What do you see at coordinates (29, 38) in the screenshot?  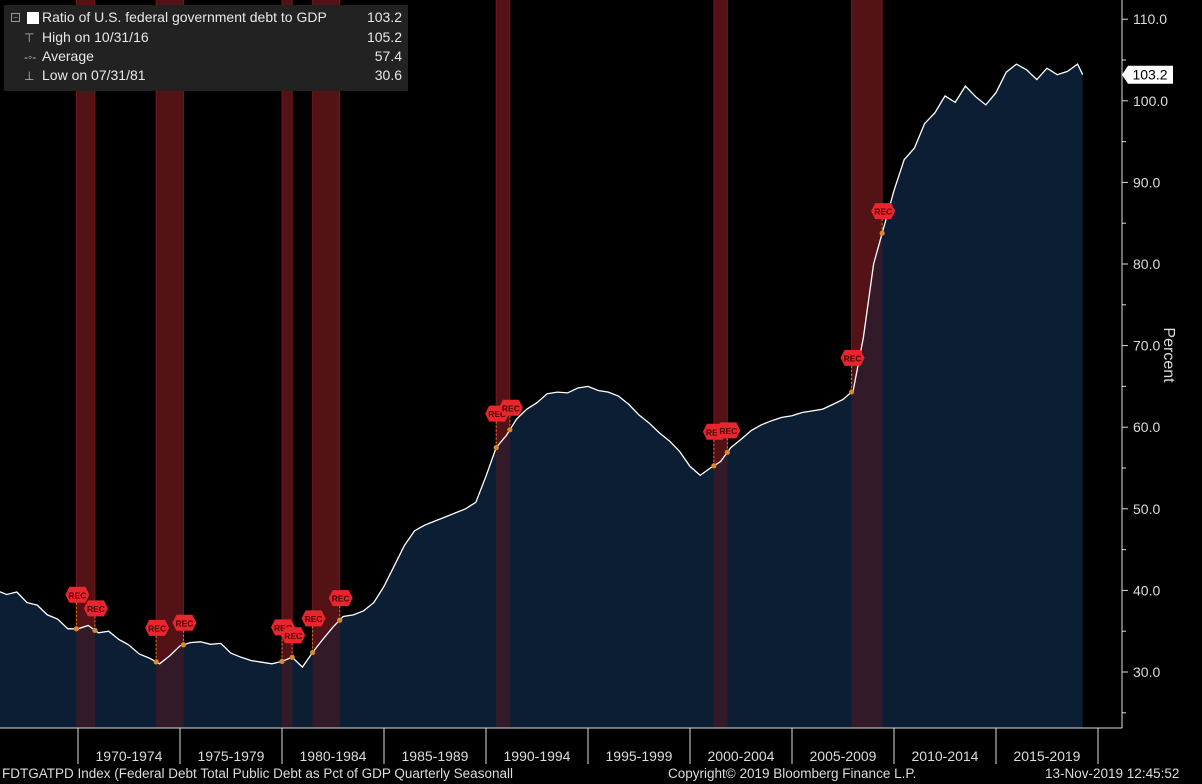 I see `high-marker-icon: ⊤` at bounding box center [29, 38].